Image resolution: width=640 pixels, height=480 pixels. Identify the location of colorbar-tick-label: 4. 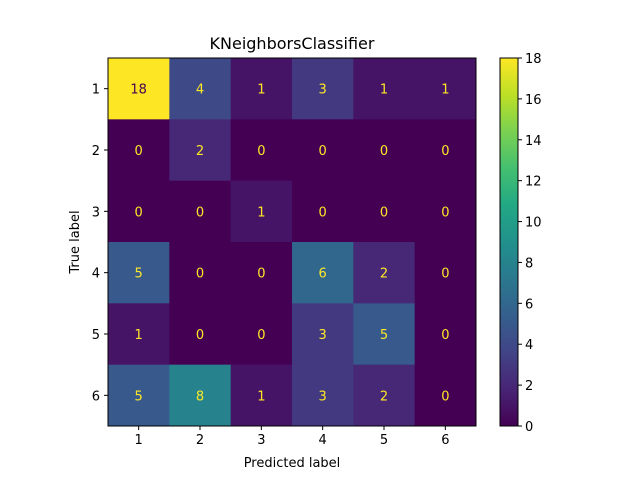
(529, 345).